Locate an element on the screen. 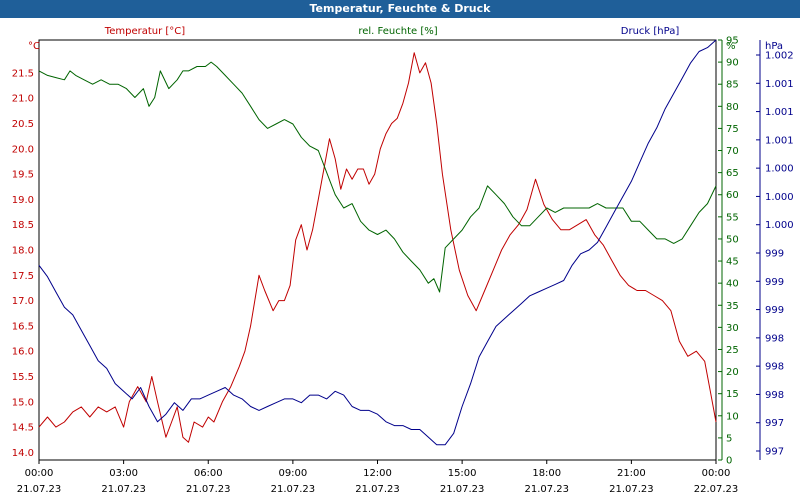 The height and width of the screenshot is (500, 800). x-tick-time: 21:00 is located at coordinates (631, 473).